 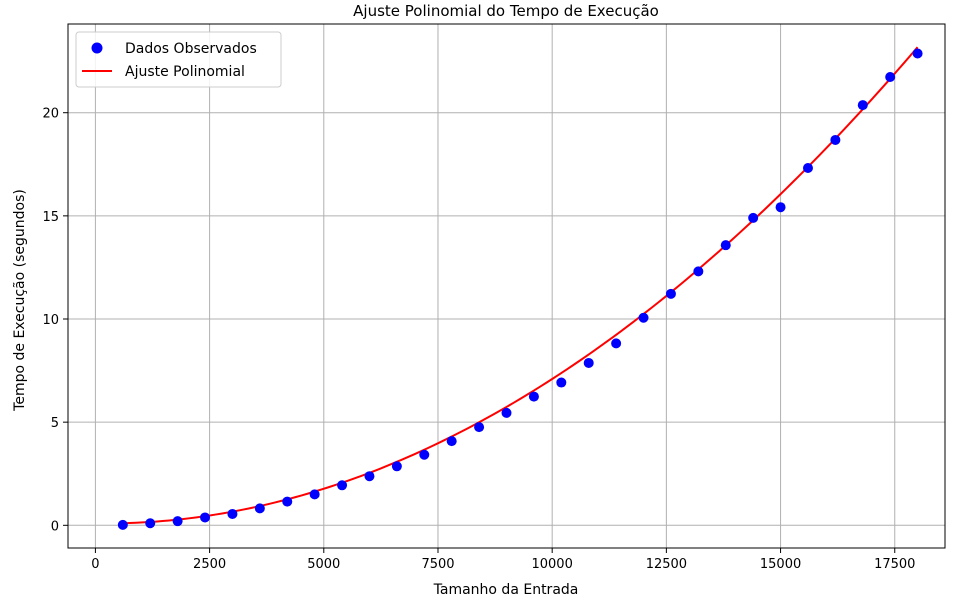 What do you see at coordinates (209, 564) in the screenshot?
I see `x-tick-label: 2500` at bounding box center [209, 564].